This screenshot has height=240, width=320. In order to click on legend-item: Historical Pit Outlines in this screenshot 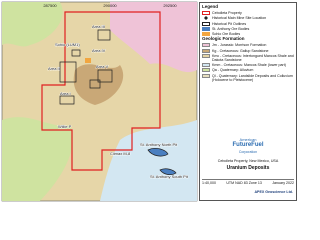, I will do `click(248, 23)`.